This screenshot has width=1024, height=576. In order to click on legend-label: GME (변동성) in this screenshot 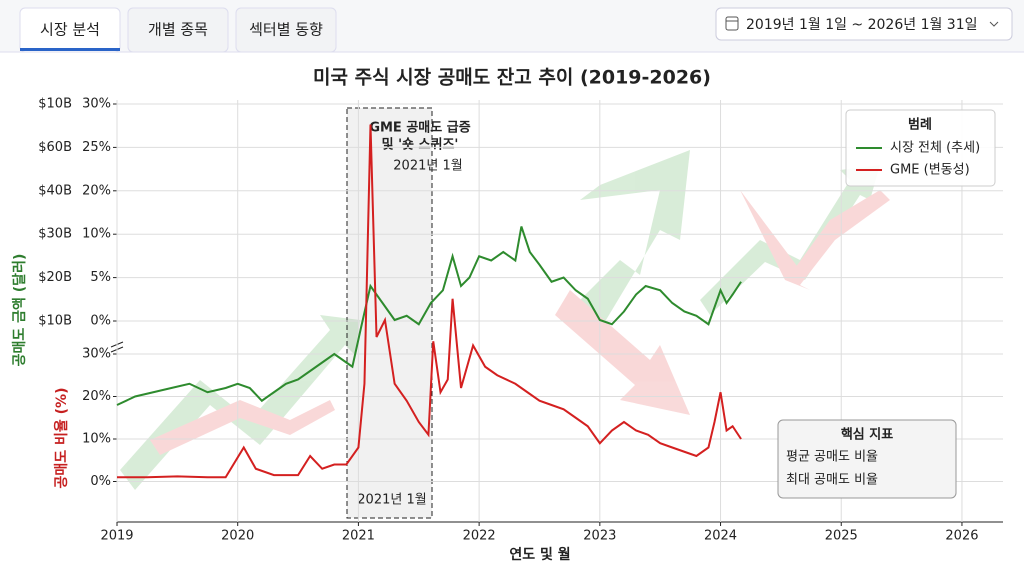, I will do `click(930, 170)`.